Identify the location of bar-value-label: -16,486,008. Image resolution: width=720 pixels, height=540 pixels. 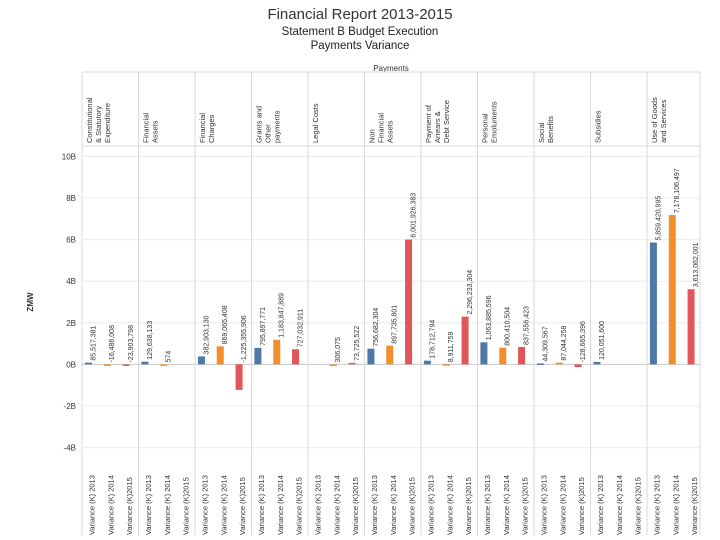
(112, 343).